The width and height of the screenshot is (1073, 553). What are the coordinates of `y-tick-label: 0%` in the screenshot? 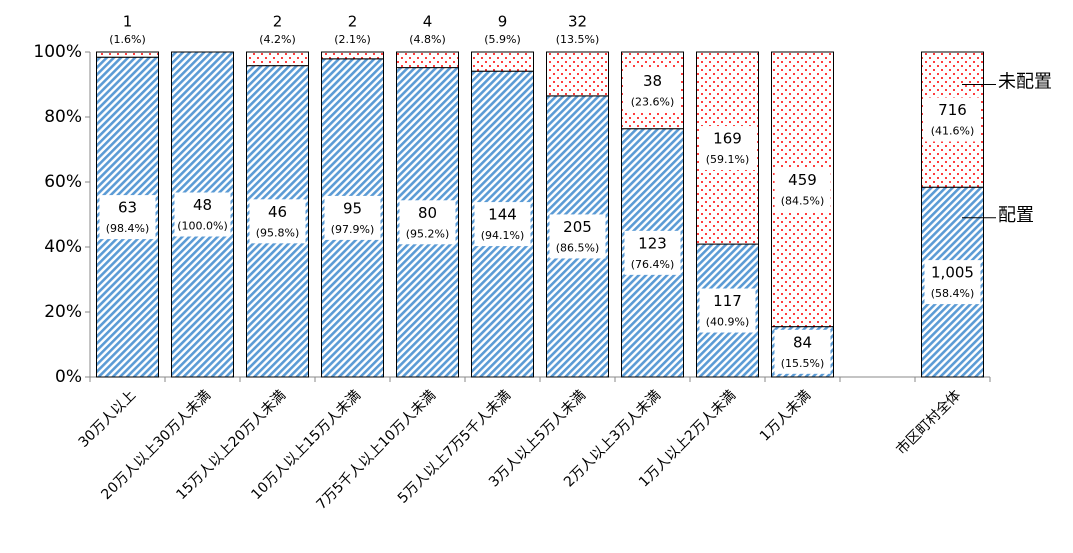 It's located at (68, 377).